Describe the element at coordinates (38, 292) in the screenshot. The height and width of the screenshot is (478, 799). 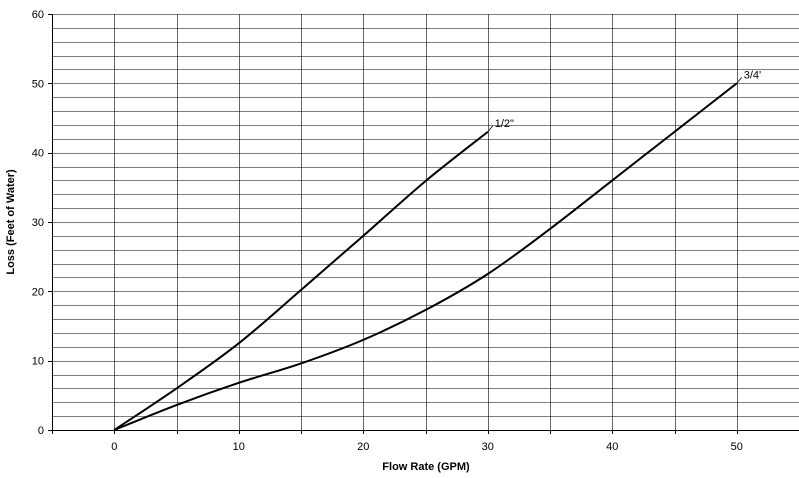
I see `y-tick-label: 20` at that location.